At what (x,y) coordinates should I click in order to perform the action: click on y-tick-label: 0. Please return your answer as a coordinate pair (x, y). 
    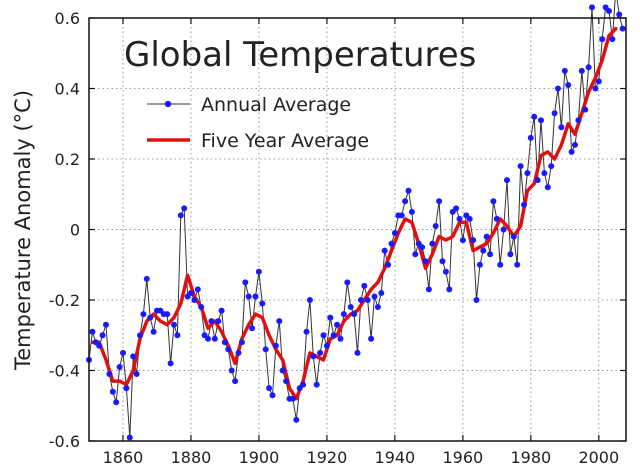
    Looking at the image, I should click on (75, 230).